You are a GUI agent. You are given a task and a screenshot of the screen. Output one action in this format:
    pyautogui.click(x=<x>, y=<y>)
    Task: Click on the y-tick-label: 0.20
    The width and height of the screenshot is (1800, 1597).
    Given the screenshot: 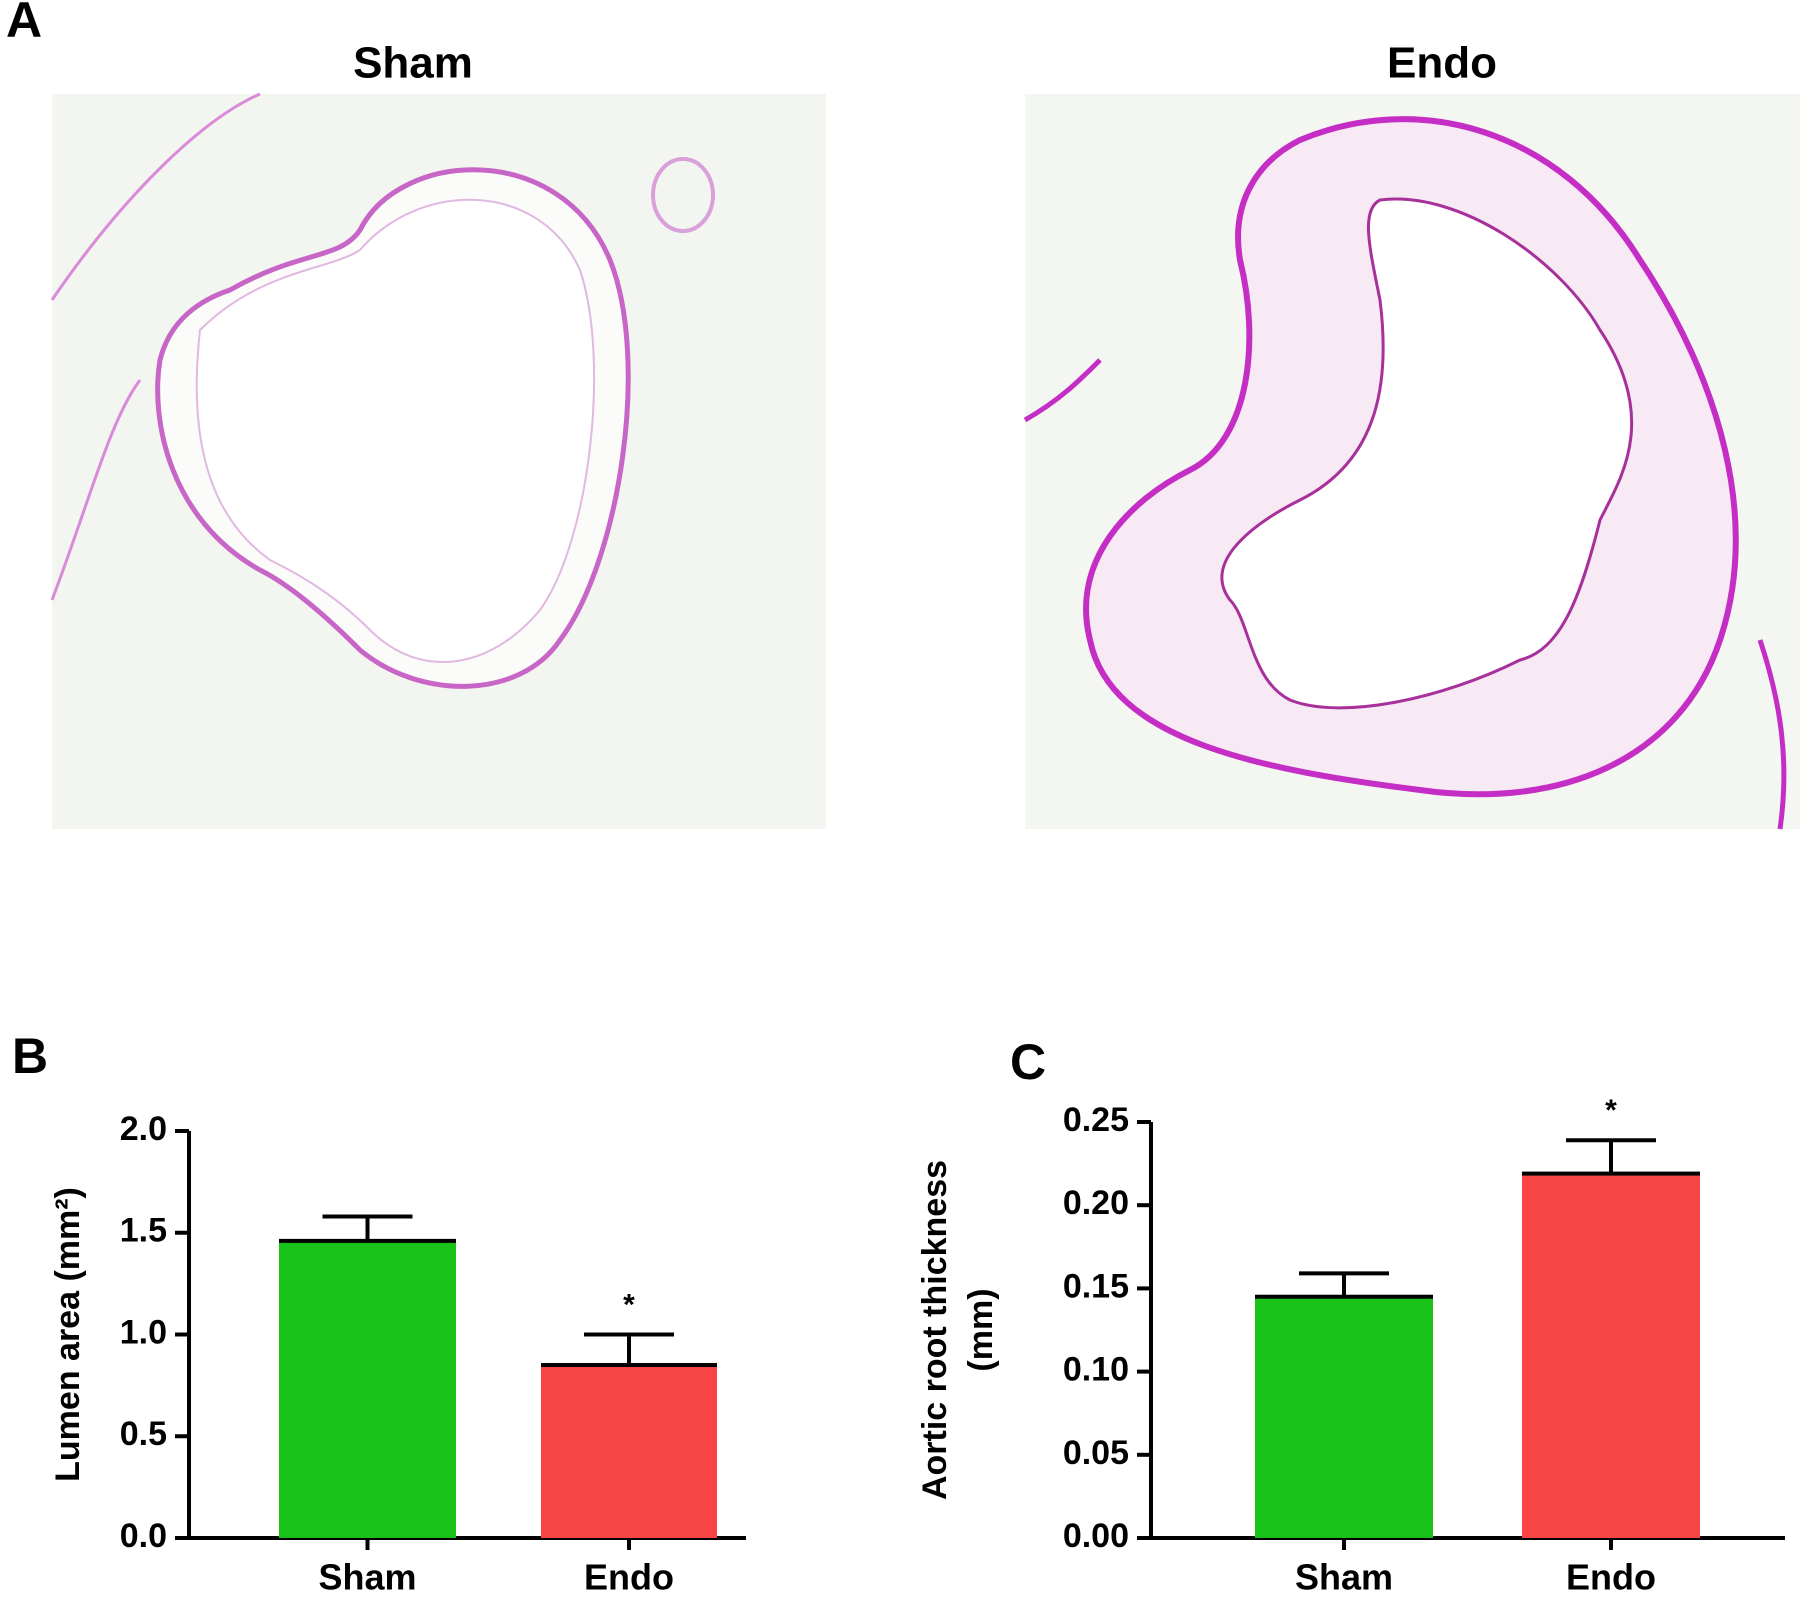 What is the action you would take?
    pyautogui.click(x=1096, y=1203)
    